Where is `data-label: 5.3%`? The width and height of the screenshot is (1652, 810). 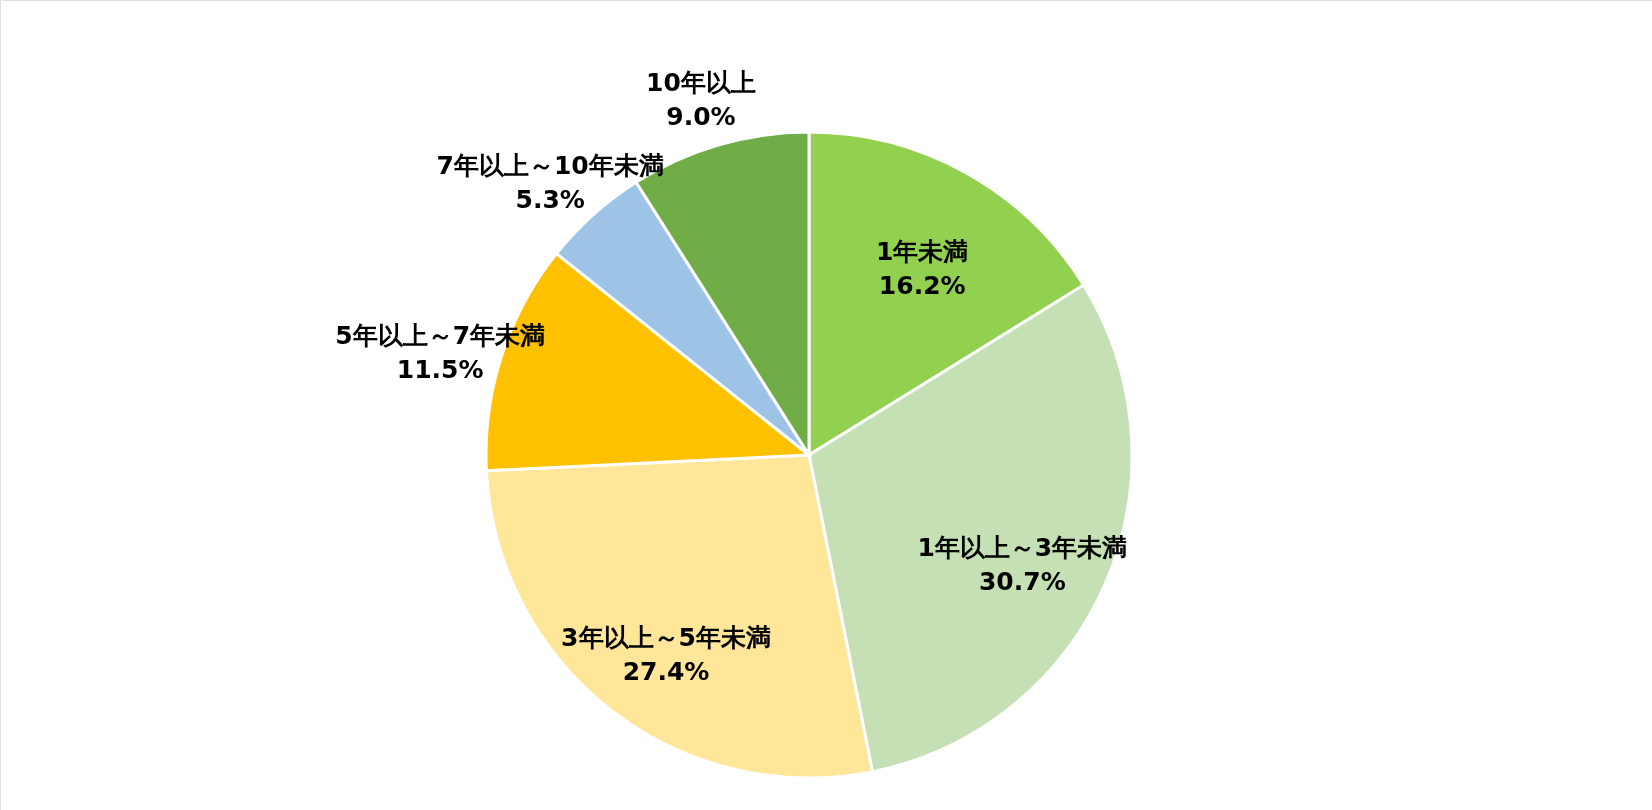
data-label: 5.3% is located at coordinates (550, 200).